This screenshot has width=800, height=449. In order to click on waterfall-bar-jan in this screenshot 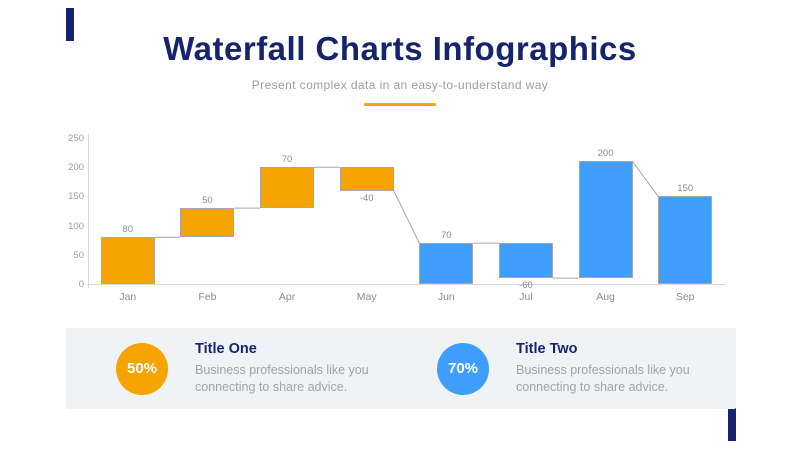, I will do `click(127, 260)`.